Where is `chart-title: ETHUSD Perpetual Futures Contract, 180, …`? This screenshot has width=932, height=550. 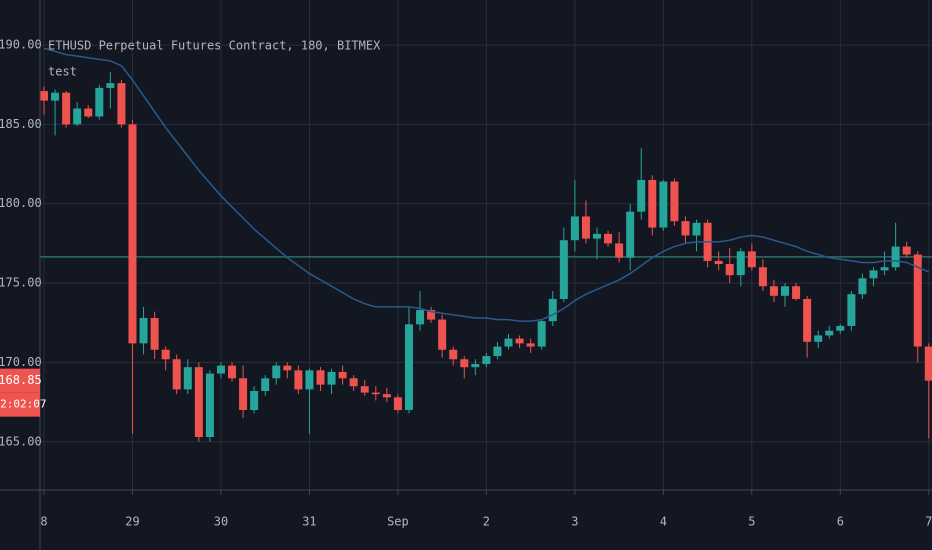
chart-title: ETHUSD Perpetual Futures Contract, 180, … is located at coordinates (214, 46).